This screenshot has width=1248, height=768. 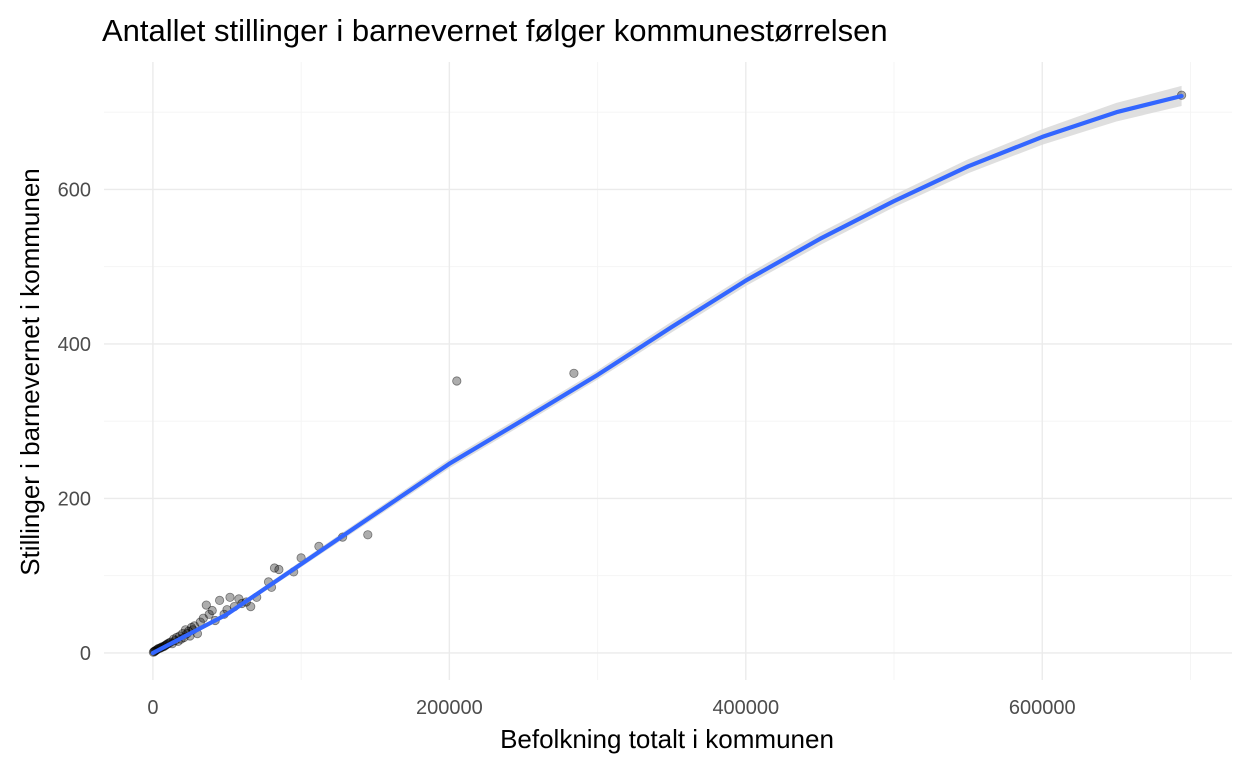 What do you see at coordinates (74, 345) in the screenshot?
I see `y-tick-label-2: 400` at bounding box center [74, 345].